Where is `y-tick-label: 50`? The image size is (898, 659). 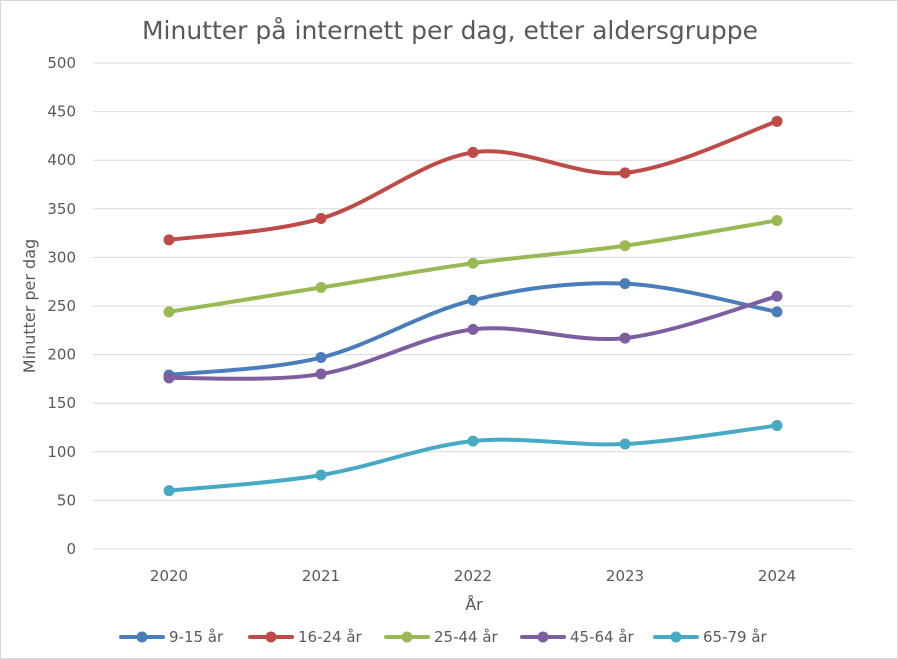
y-tick-label: 50 is located at coordinates (66, 500).